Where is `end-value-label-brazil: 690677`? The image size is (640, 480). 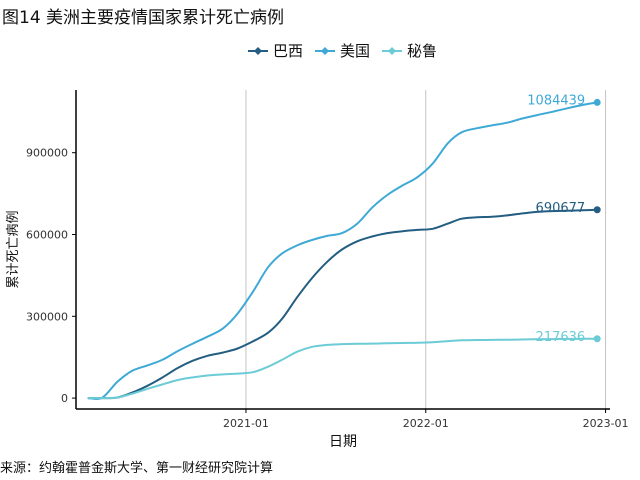 end-value-label-brazil: 690677 is located at coordinates (561, 208).